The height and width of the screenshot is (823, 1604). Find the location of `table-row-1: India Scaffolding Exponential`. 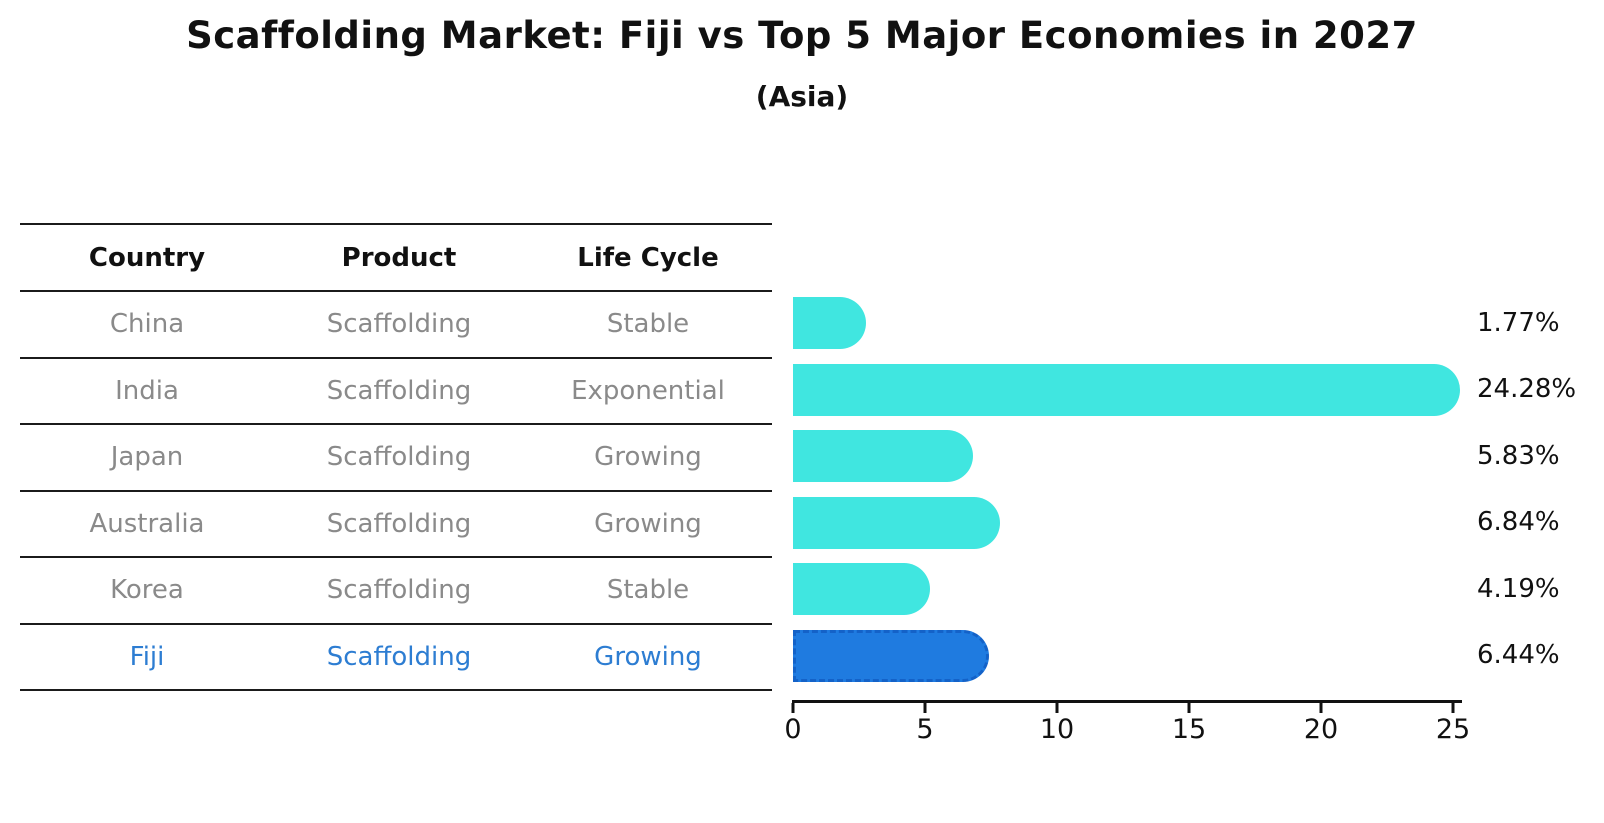

table-row-1: India Scaffolding Exponential is located at coordinates (396, 392).